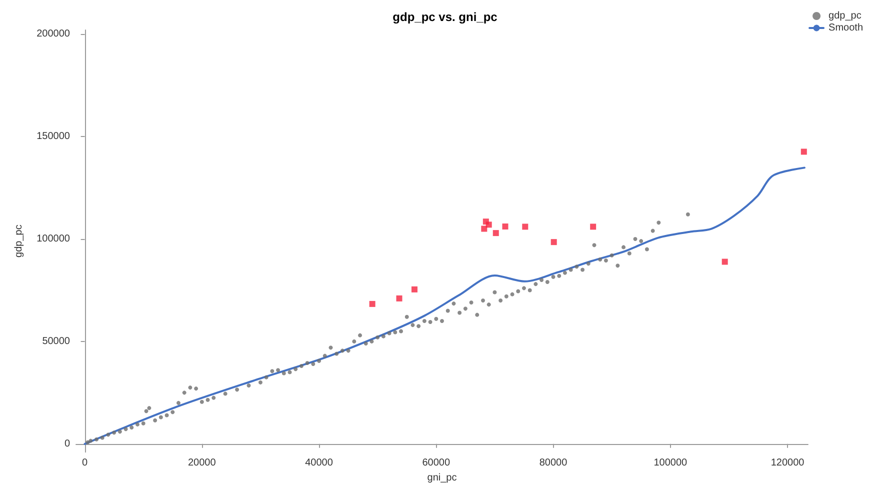 Image resolution: width=872 pixels, height=488 pixels. Describe the element at coordinates (53, 239) in the screenshot. I see `y-tick-label: 100000` at that location.